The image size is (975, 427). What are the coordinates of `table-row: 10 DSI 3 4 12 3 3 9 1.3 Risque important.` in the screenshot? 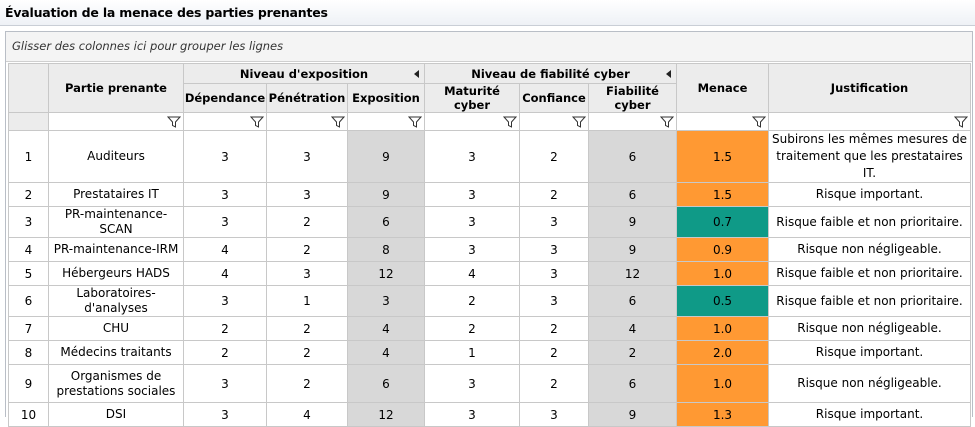 It's located at (489, 414).